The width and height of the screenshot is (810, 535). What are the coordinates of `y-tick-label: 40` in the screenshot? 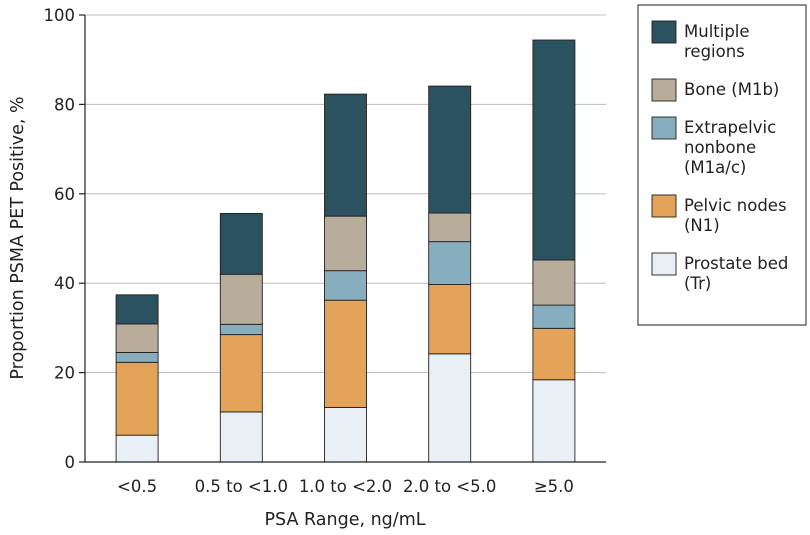 It's located at (64, 283).